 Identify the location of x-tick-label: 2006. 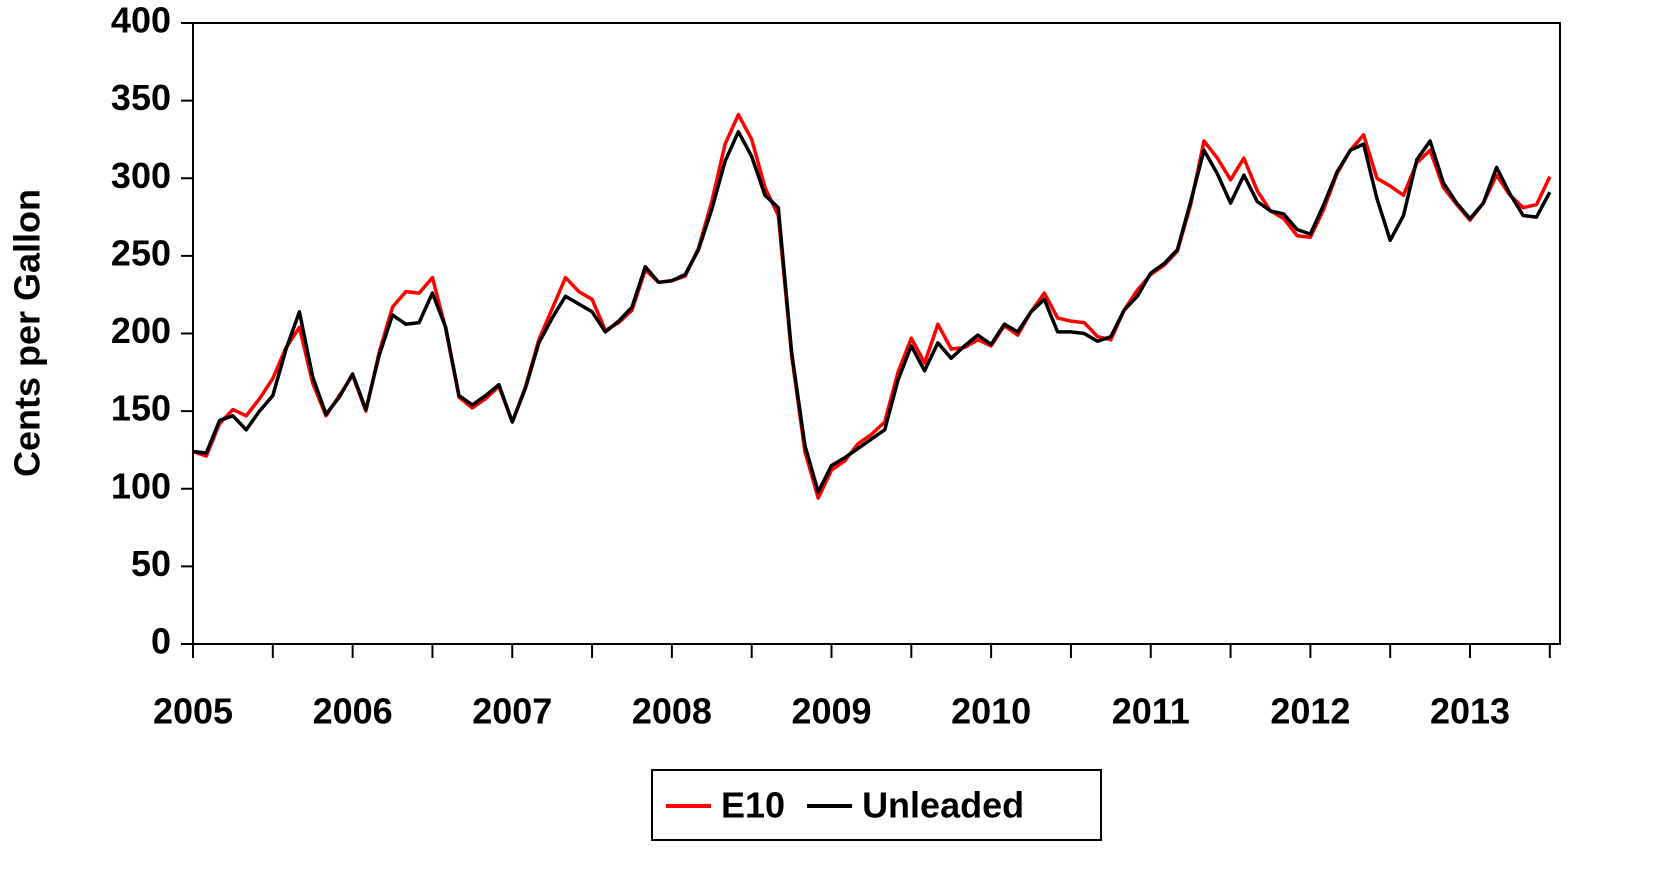
(353, 711).